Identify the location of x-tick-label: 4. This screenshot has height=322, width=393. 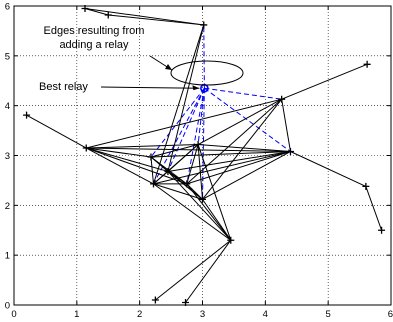
(265, 314).